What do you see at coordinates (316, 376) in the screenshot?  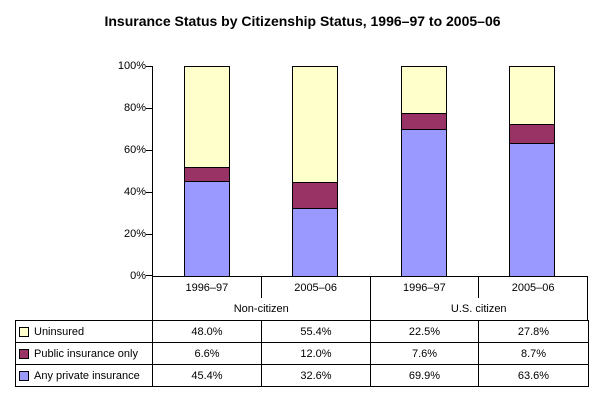 I see `table-value: 32.6%` at bounding box center [316, 376].